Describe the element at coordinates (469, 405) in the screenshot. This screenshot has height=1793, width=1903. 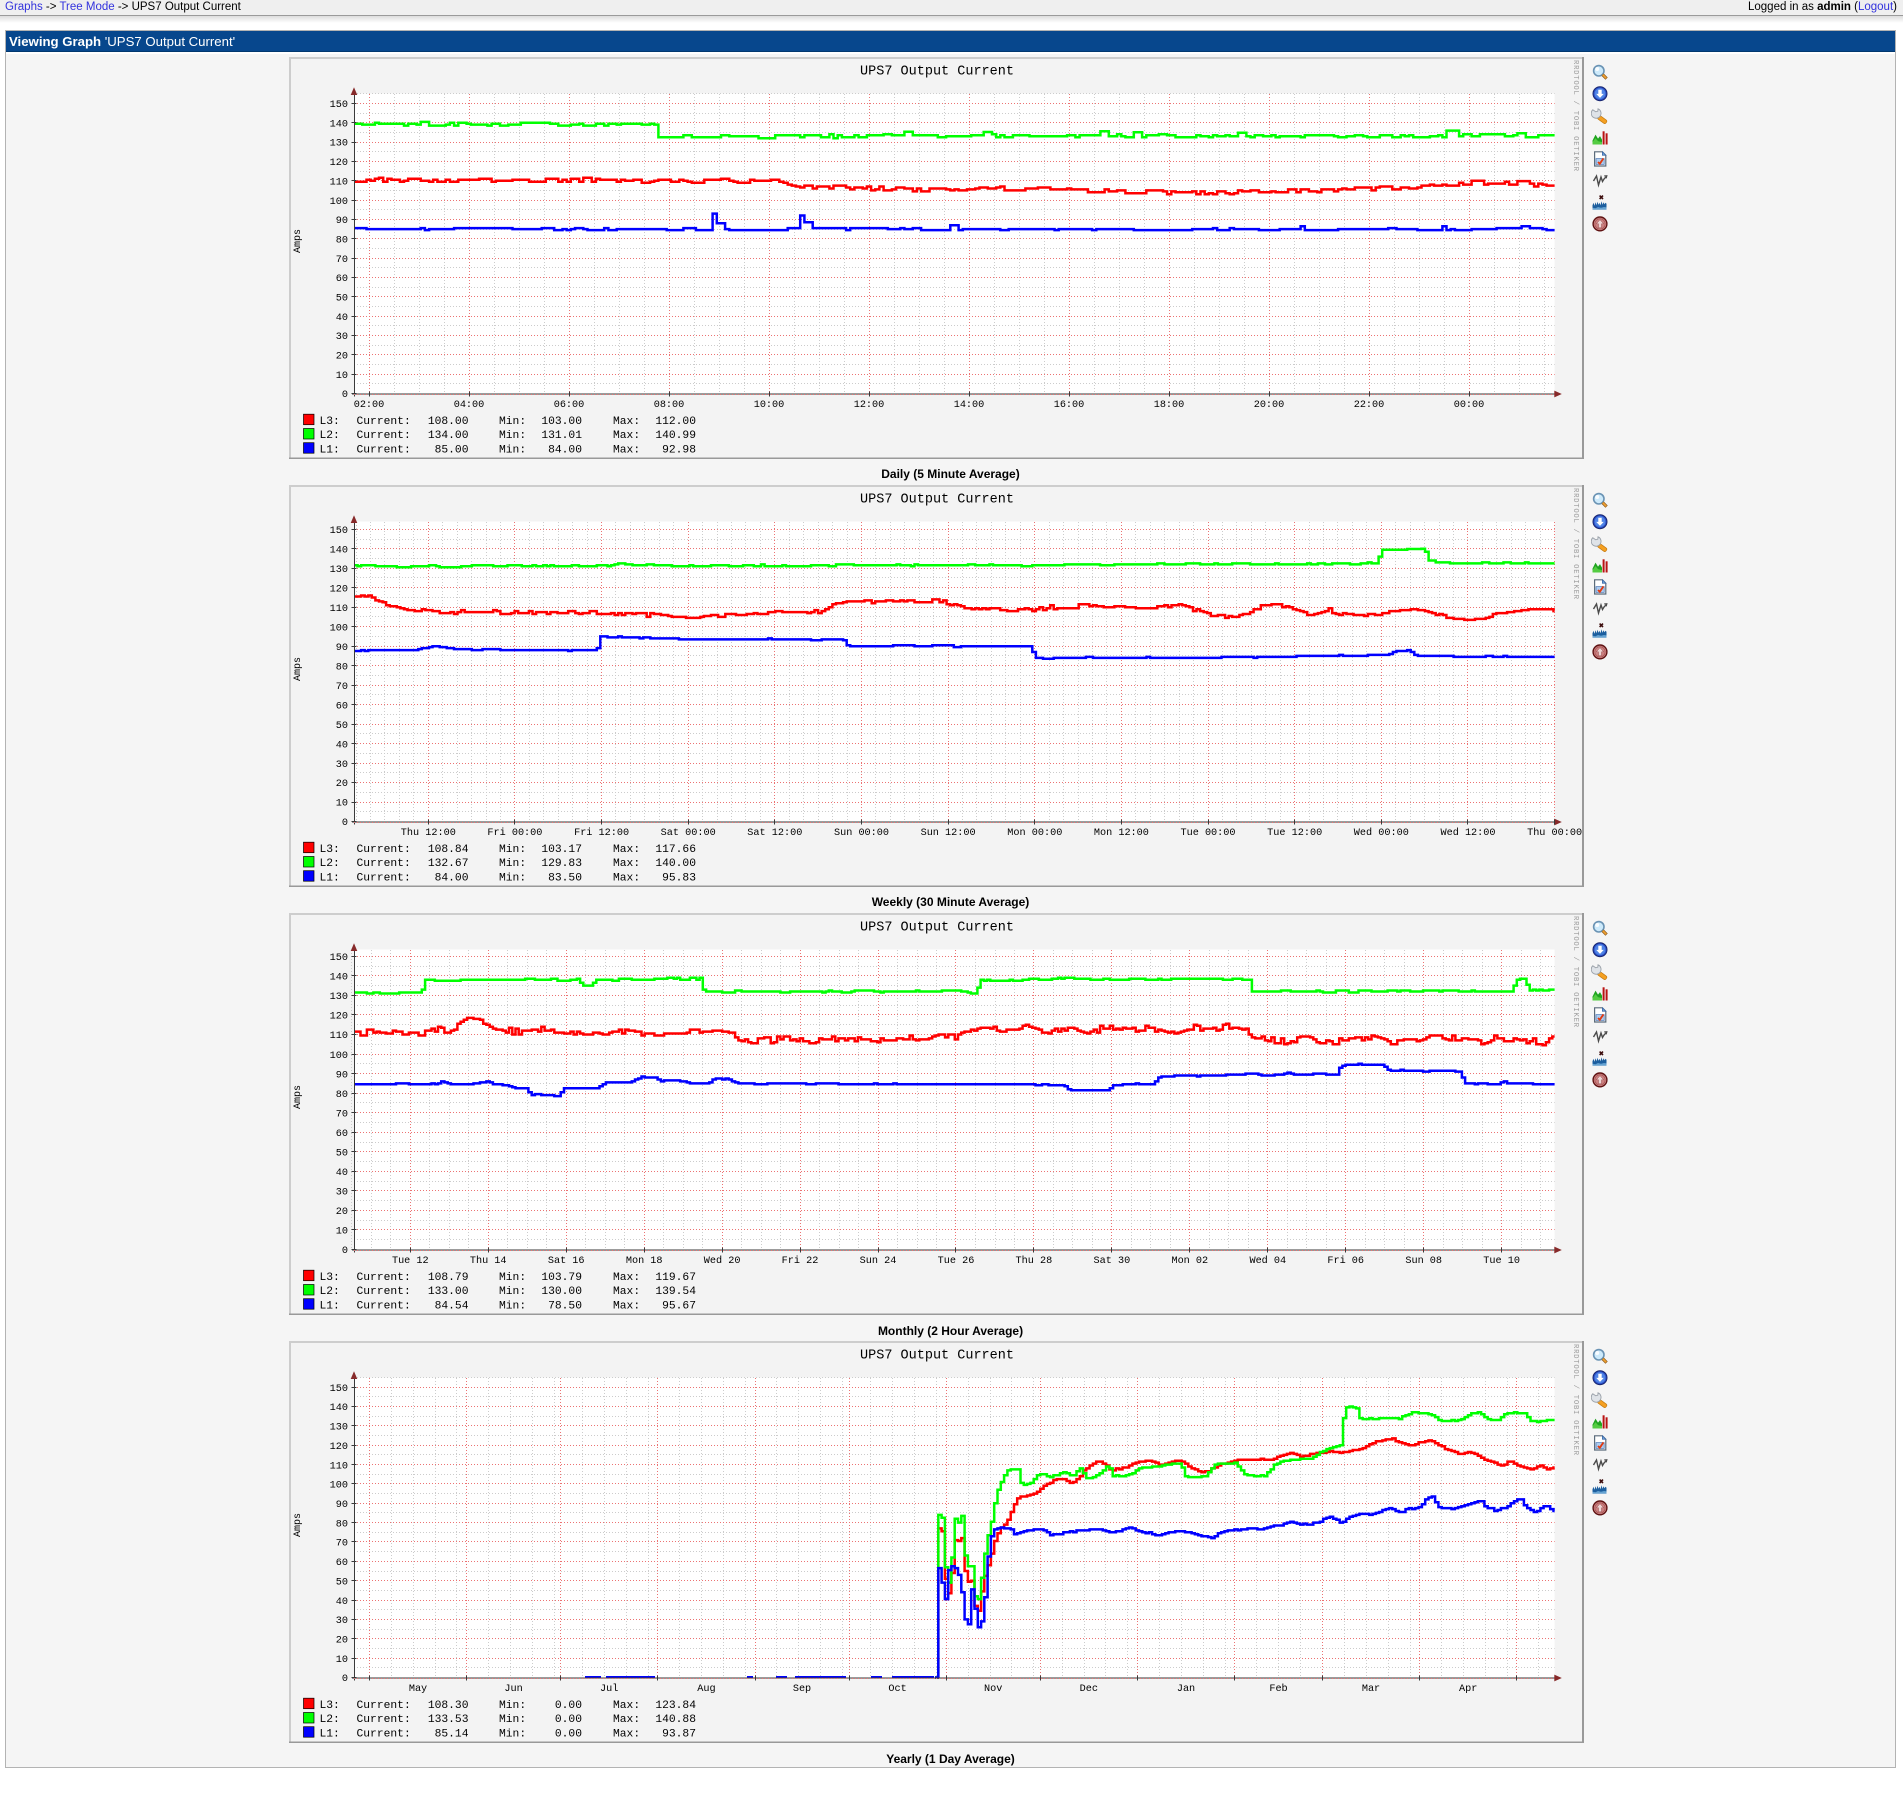
I see `svg-text: 04:00` at that location.